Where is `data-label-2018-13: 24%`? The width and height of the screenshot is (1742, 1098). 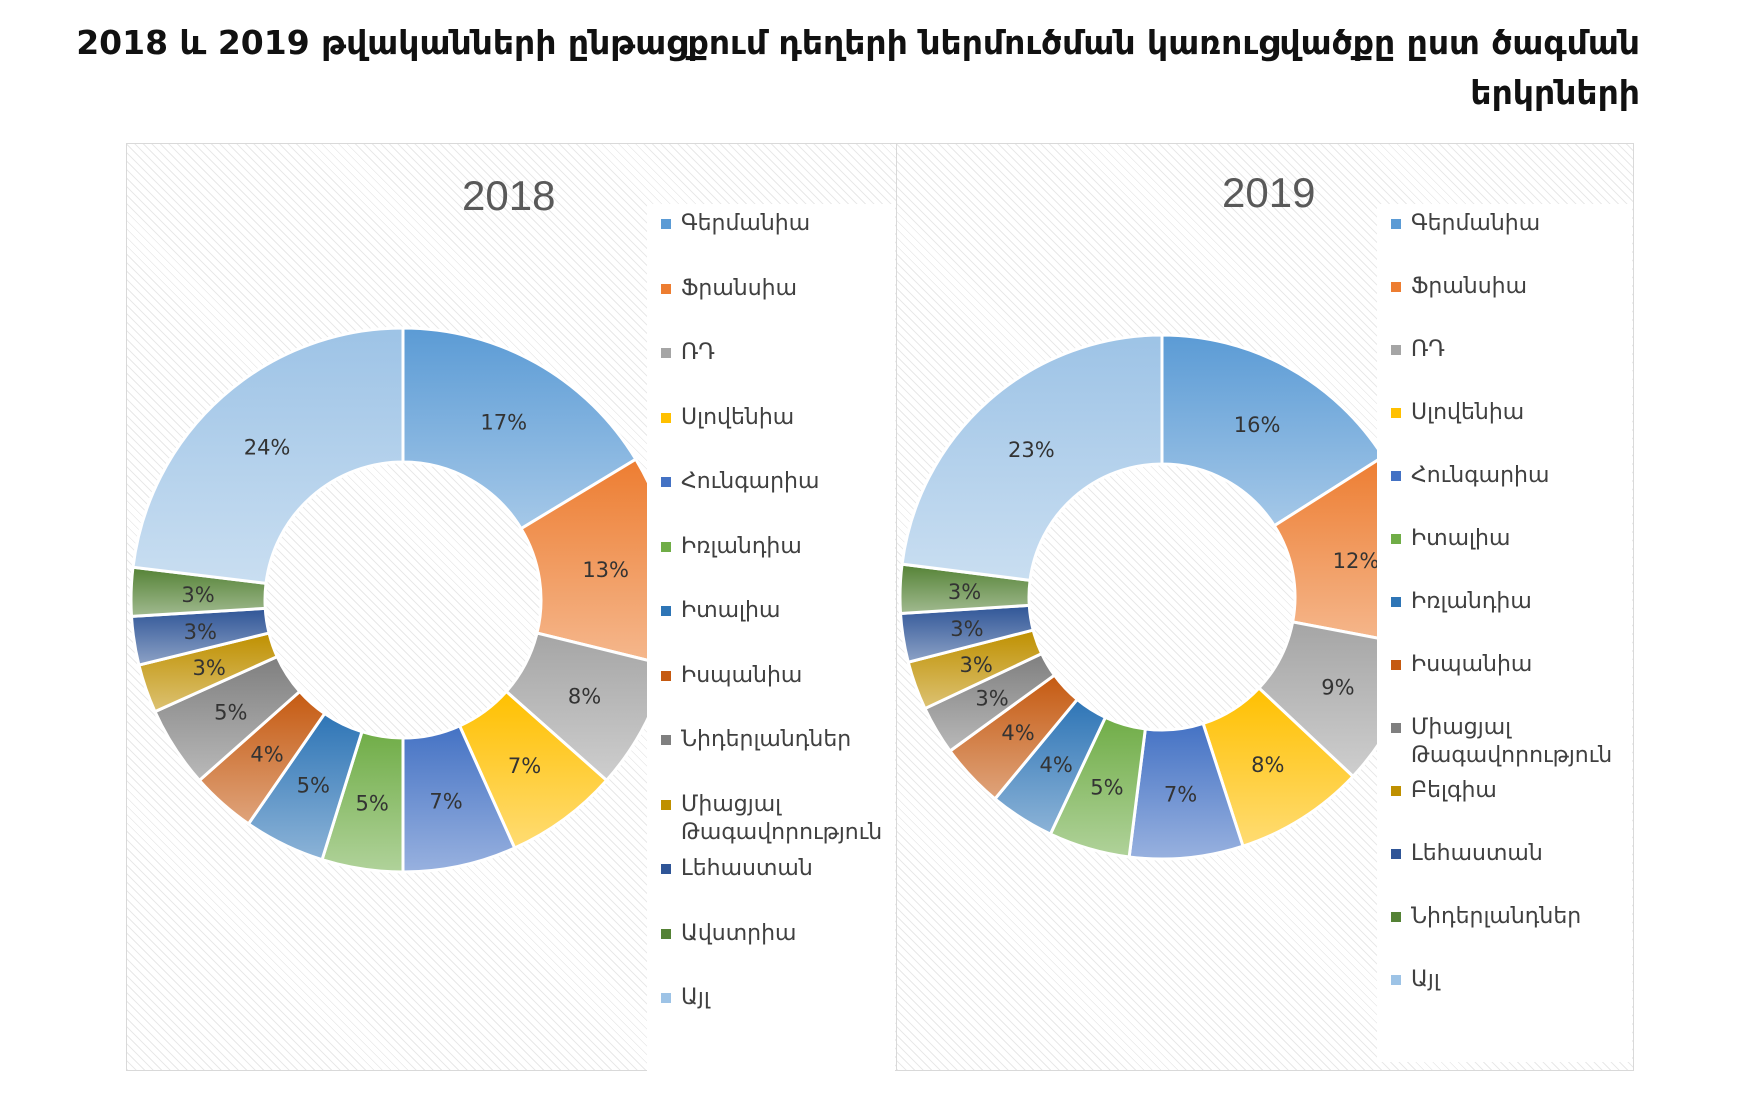 data-label-2018-13: 24% is located at coordinates (267, 448).